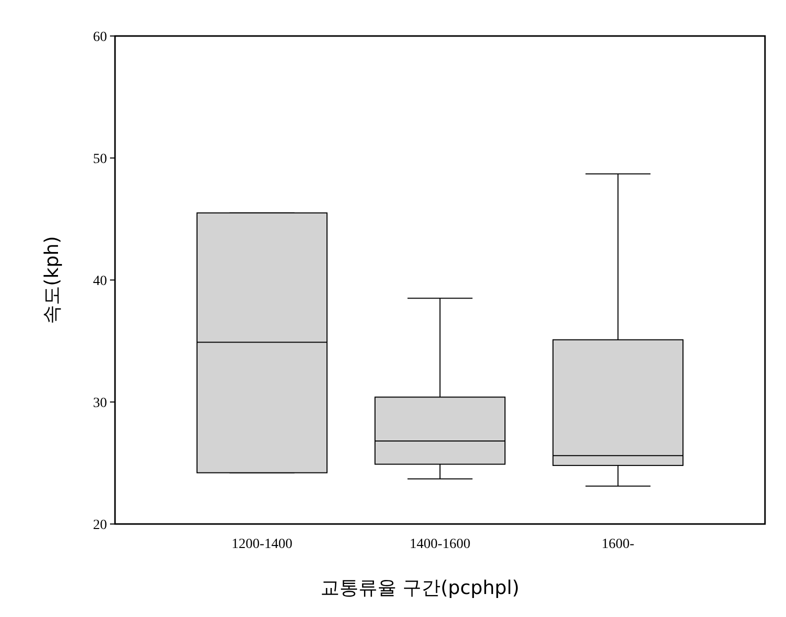  I want to click on y-tick-label: 30, so click(100, 403).